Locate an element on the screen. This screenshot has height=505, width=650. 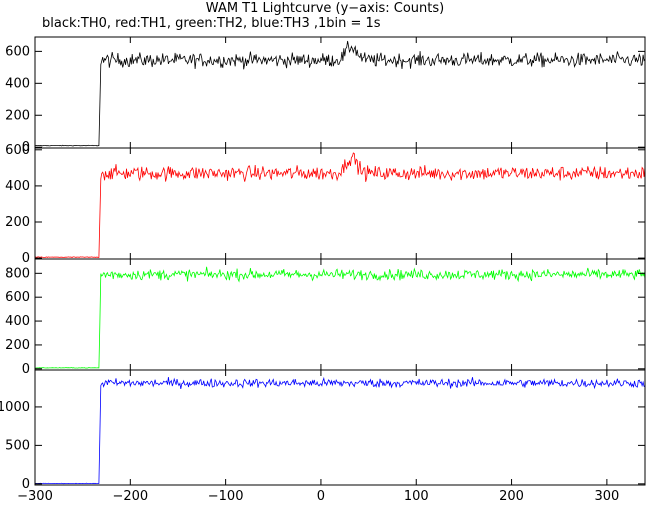
x-tick-label: −200 is located at coordinates (130, 496).